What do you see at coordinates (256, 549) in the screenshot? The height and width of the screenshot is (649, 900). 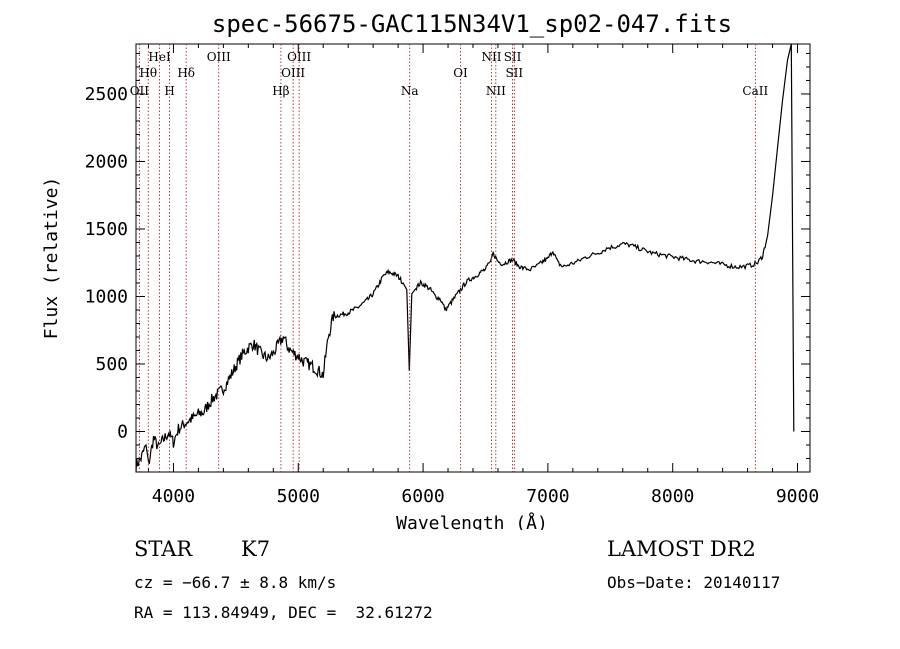 I see `subclass: K7` at bounding box center [256, 549].